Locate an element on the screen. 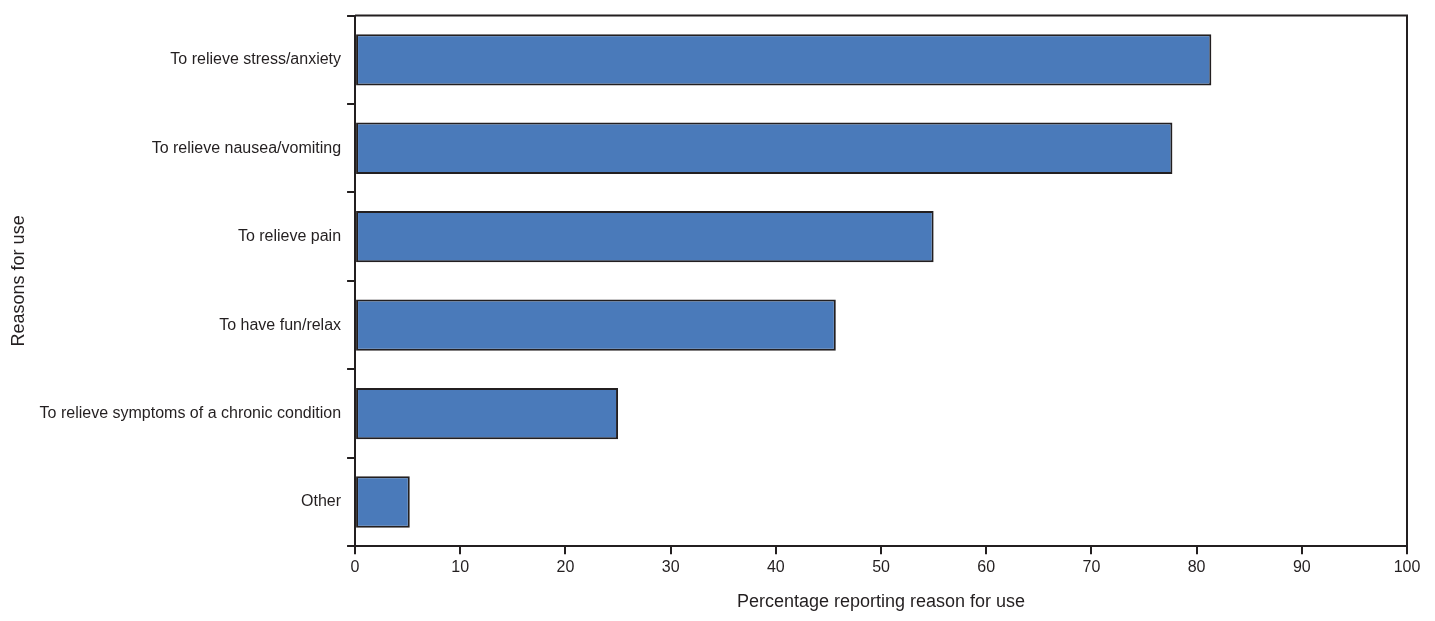 This screenshot has width=1435, height=621. x-tick-label: 80 is located at coordinates (1196, 567).